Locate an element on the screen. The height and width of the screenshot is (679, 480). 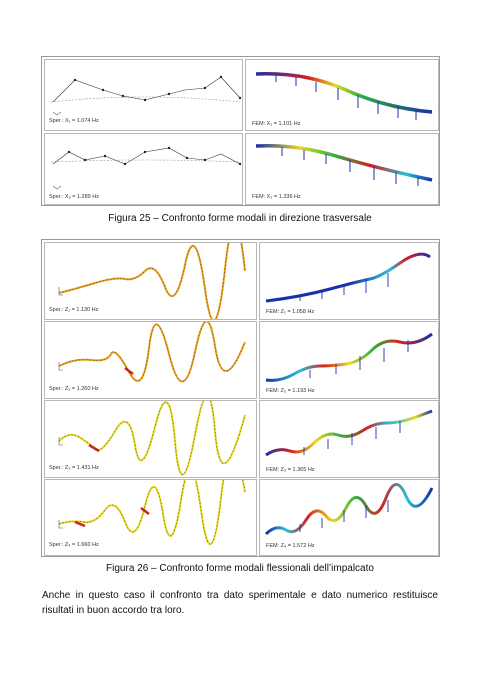
fem-panel-x1: FEM: X₁ = 1.101 Hz is located at coordinates (342, 95).